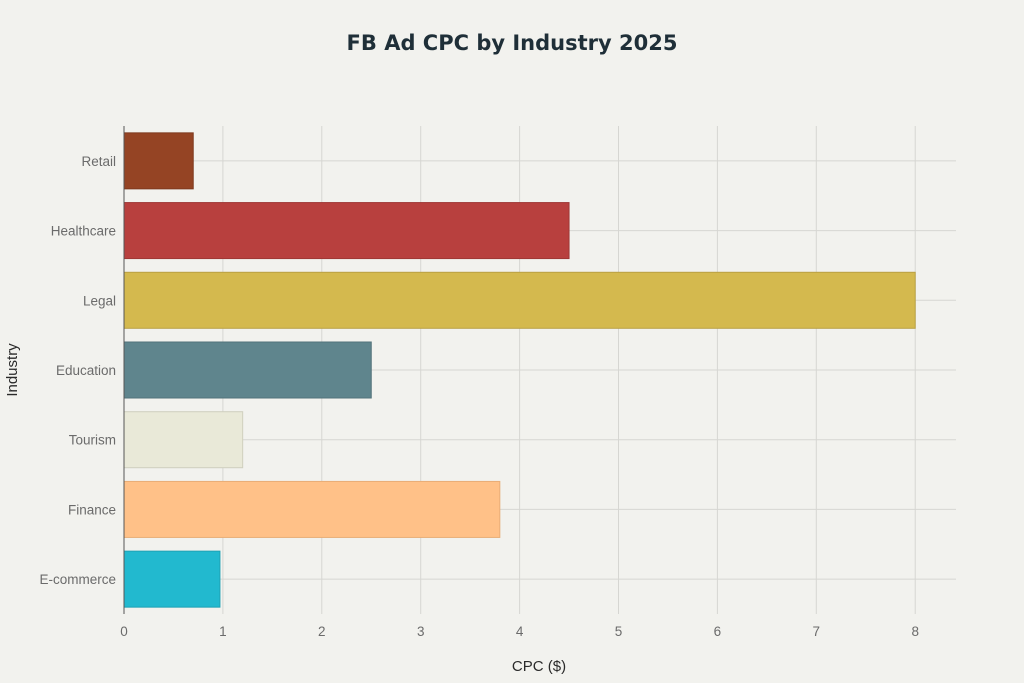 The image size is (1024, 683). Describe the element at coordinates (77, 579) in the screenshot. I see `y-tick-label: E-commerce` at that location.